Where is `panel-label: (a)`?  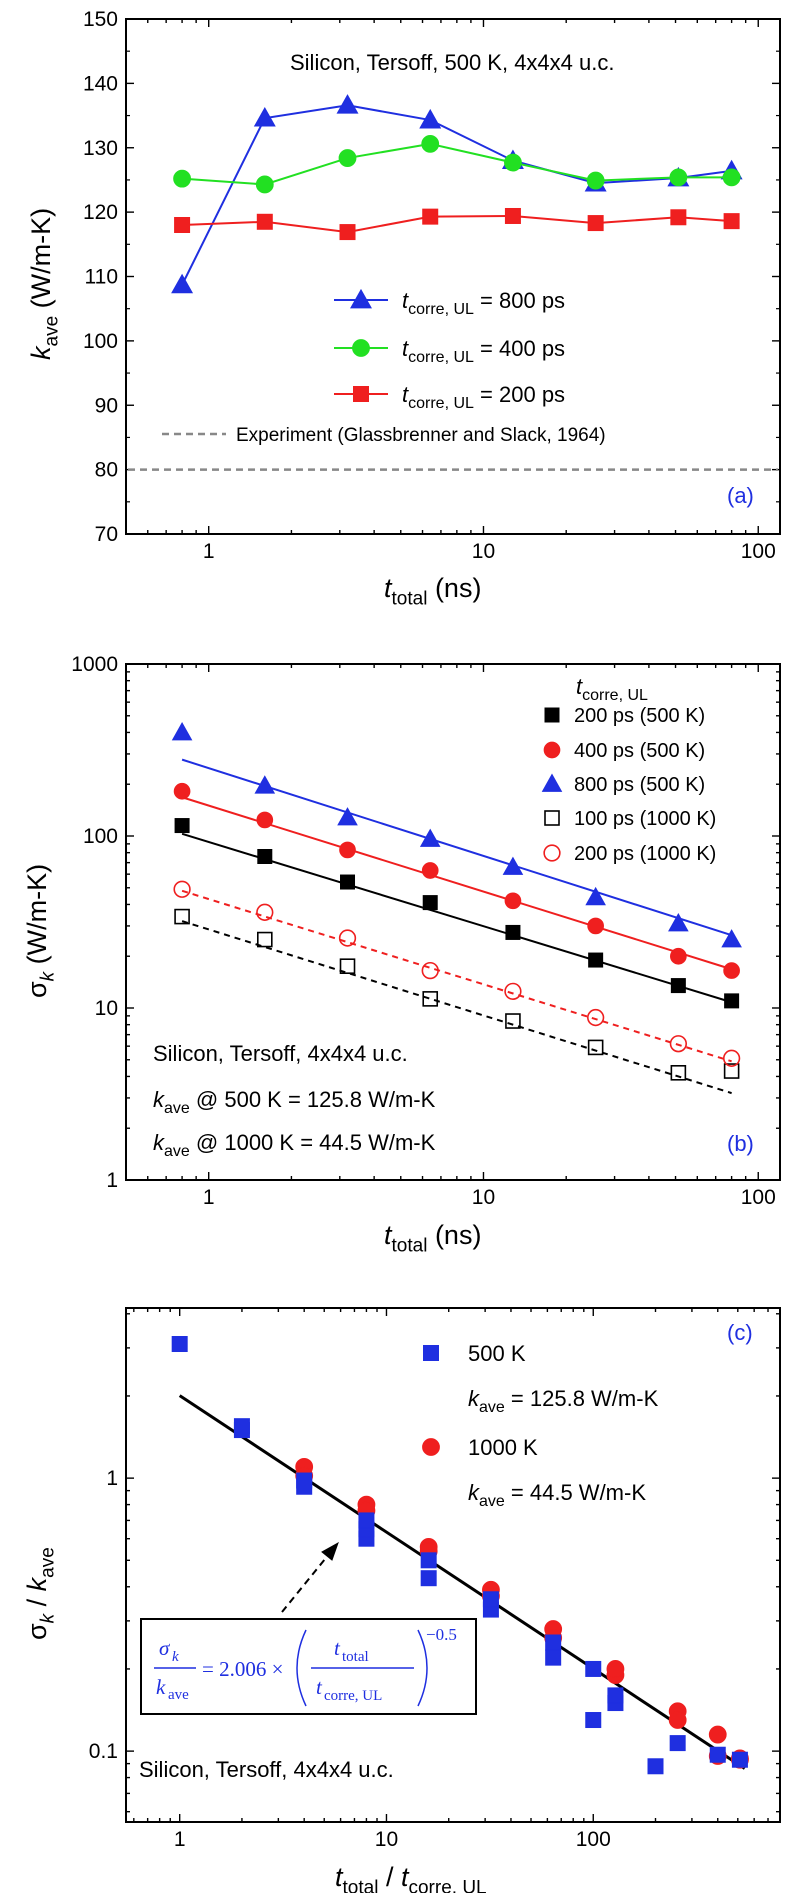 panel-label: (a) is located at coordinates (740, 495).